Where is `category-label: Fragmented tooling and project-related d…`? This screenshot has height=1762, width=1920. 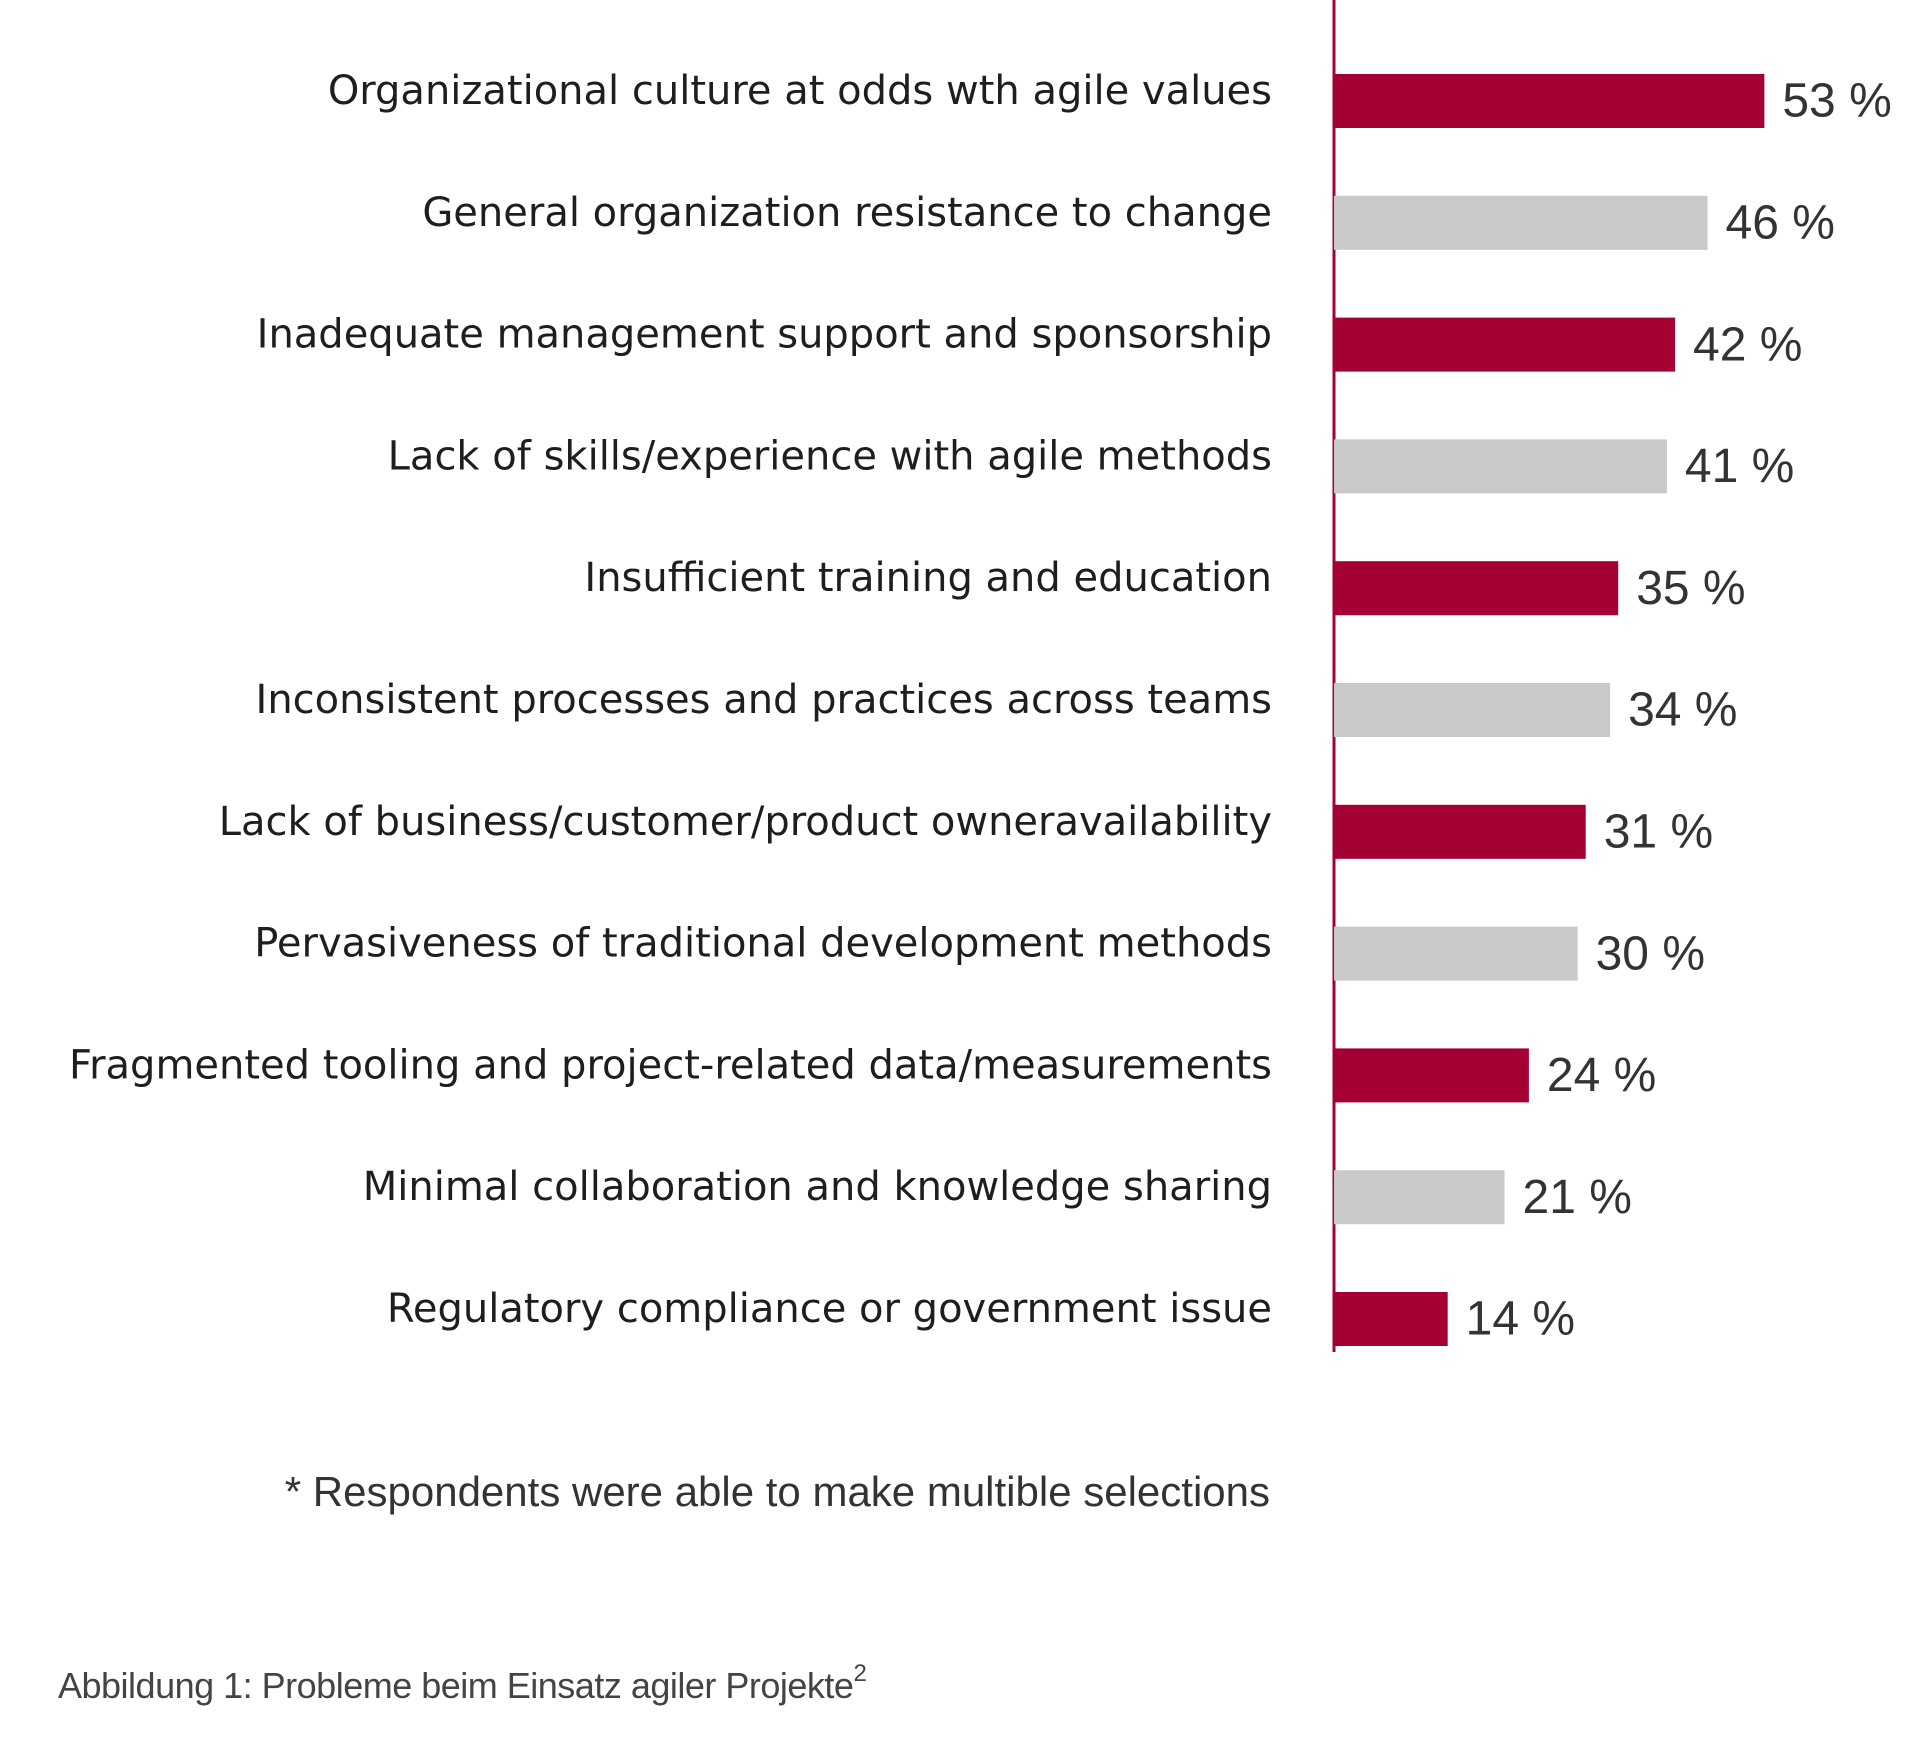
category-label: Fragmented tooling and project-related d… is located at coordinates (670, 1065).